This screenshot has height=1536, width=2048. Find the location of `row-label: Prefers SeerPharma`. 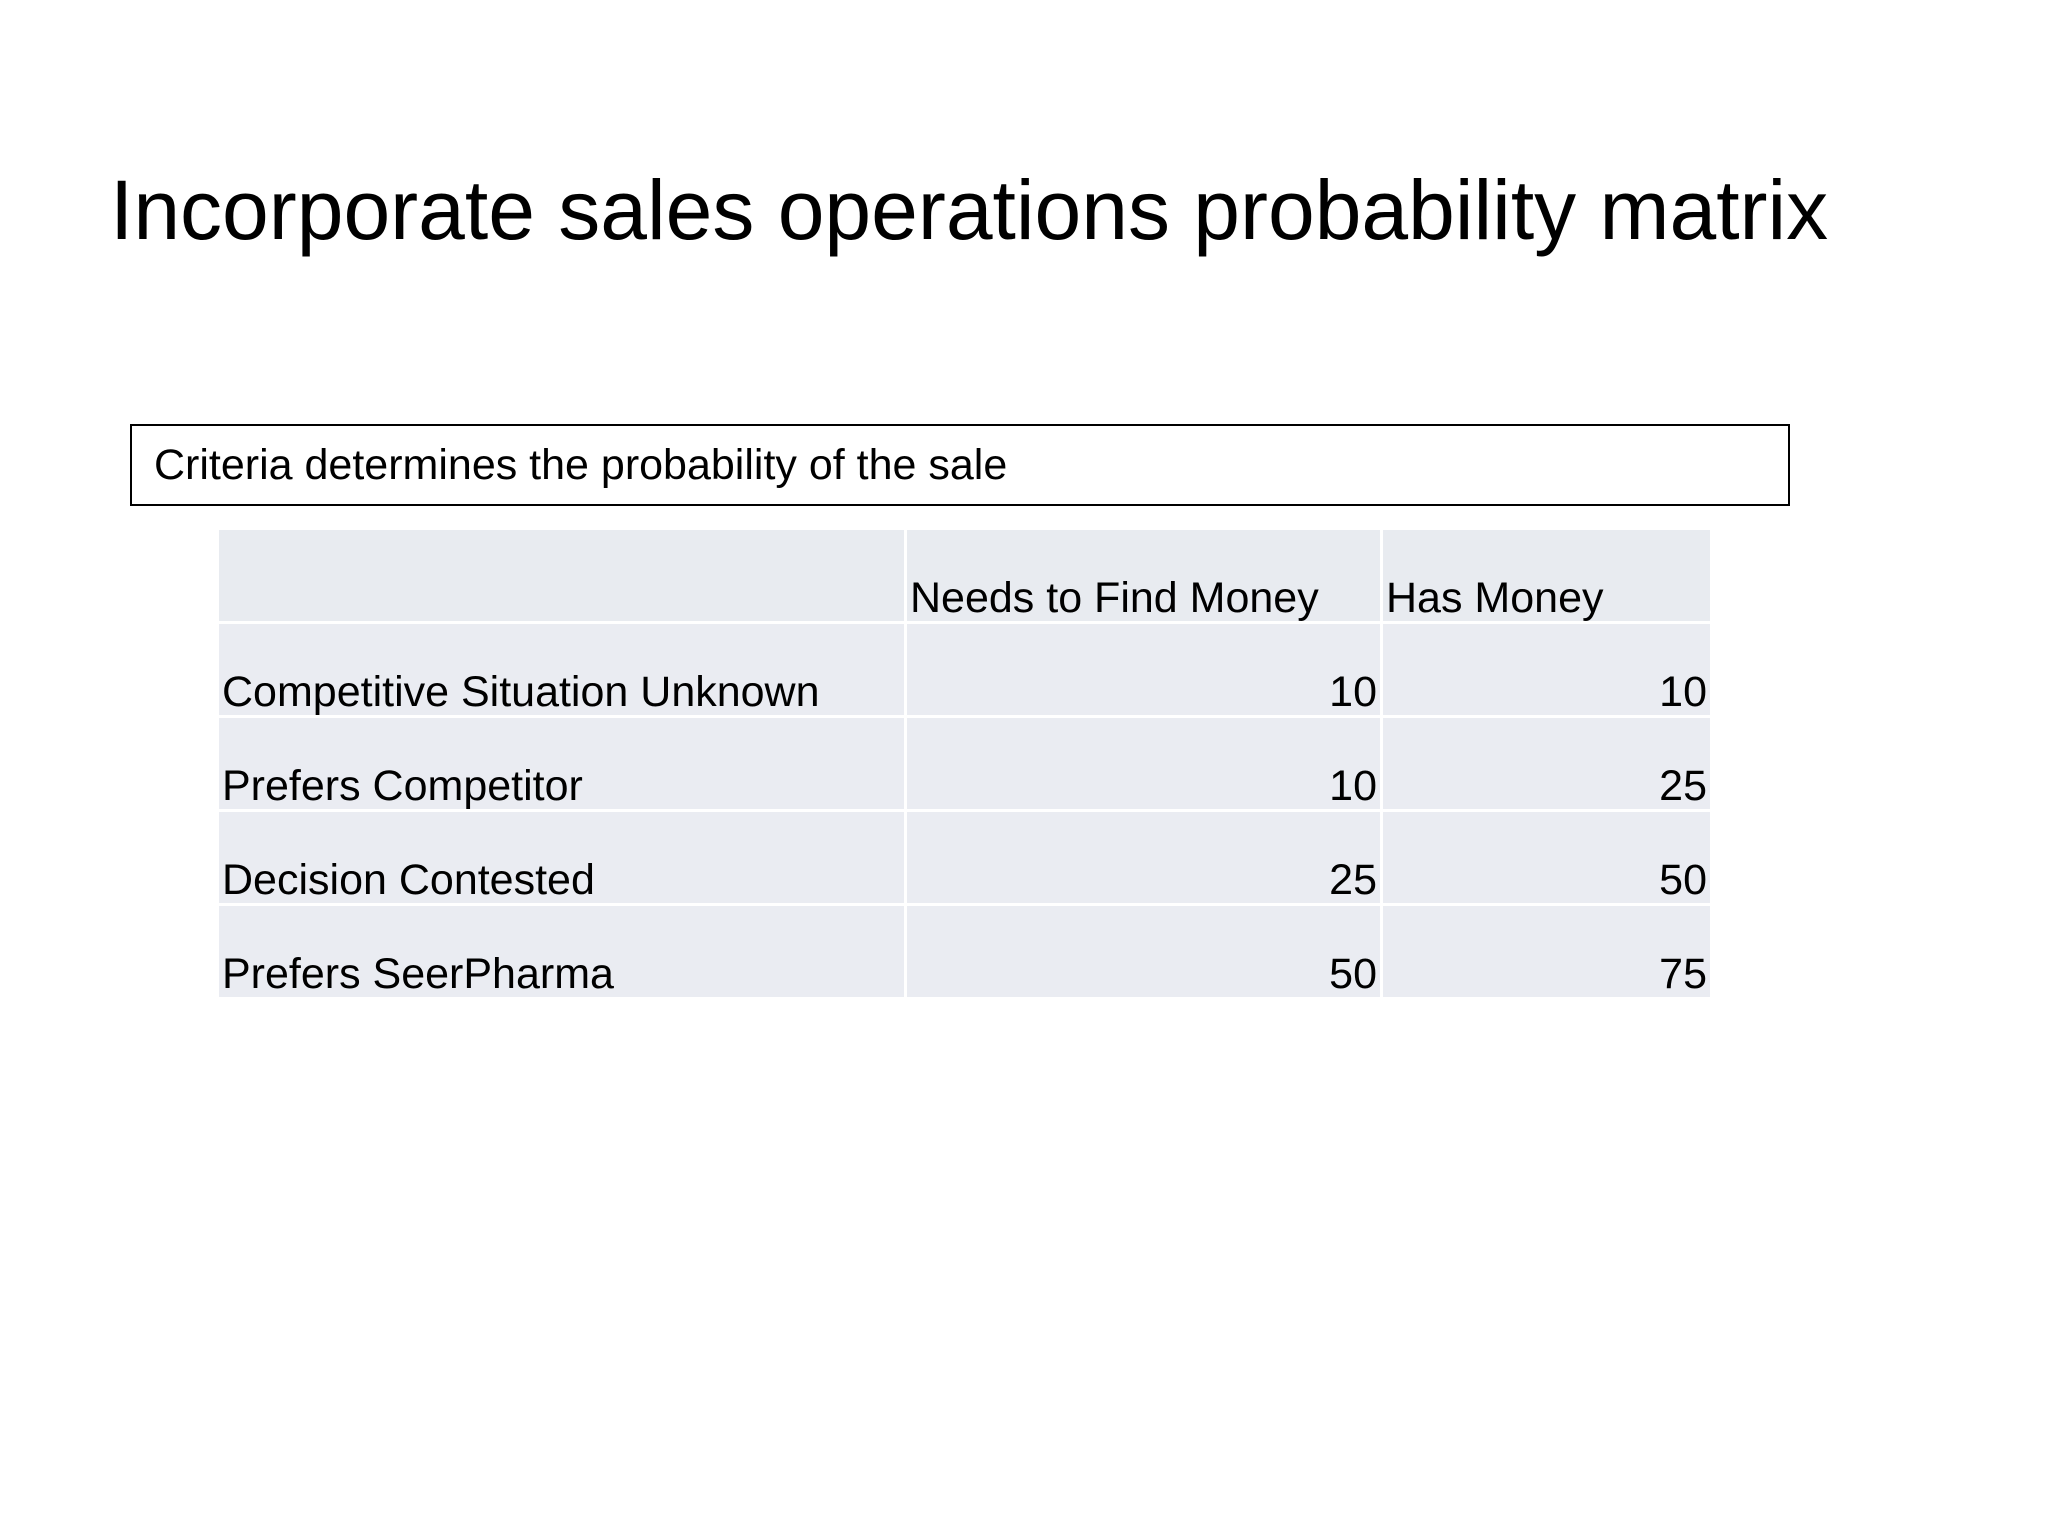

row-label: Prefers SeerPharma is located at coordinates (561, 951).